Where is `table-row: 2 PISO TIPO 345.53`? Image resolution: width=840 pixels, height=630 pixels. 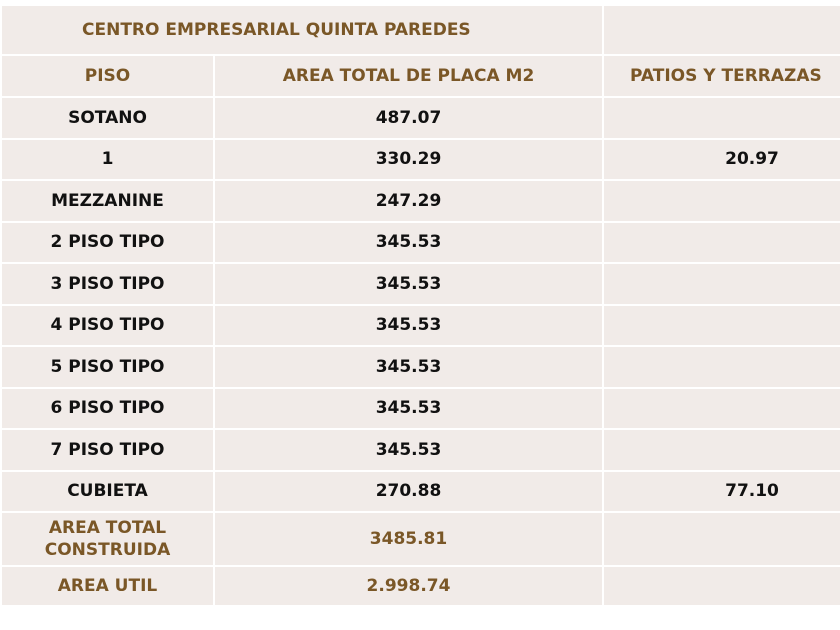
table-row: 2 PISO TIPO 345.53 is located at coordinates (420, 242).